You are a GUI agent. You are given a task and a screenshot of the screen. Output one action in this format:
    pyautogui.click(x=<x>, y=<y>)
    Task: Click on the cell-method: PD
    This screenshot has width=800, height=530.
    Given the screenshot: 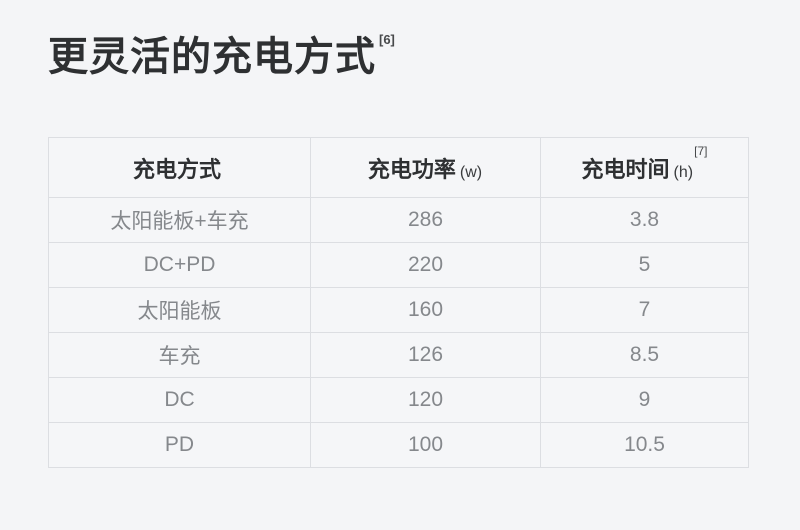 What is the action you would take?
    pyautogui.click(x=179, y=445)
    